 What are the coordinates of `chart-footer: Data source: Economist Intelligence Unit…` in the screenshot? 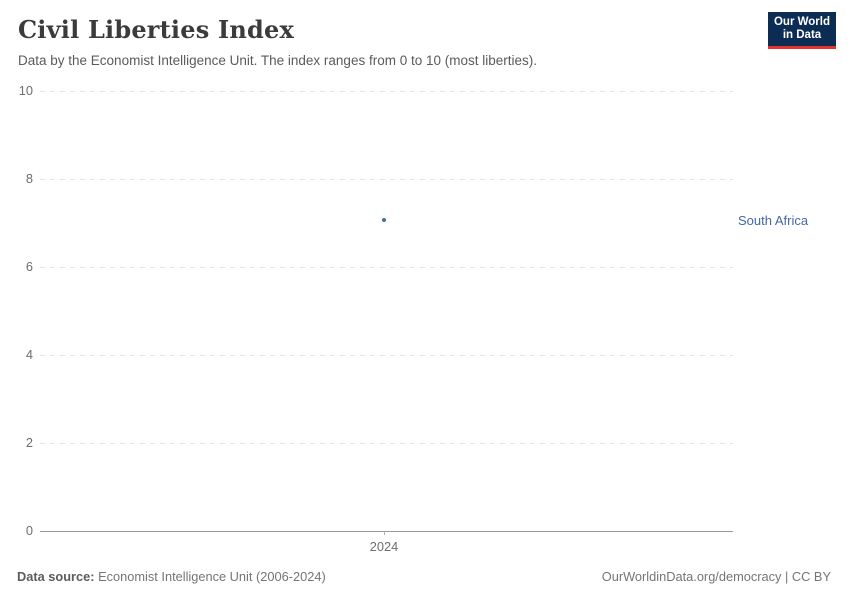 It's located at (425, 577).